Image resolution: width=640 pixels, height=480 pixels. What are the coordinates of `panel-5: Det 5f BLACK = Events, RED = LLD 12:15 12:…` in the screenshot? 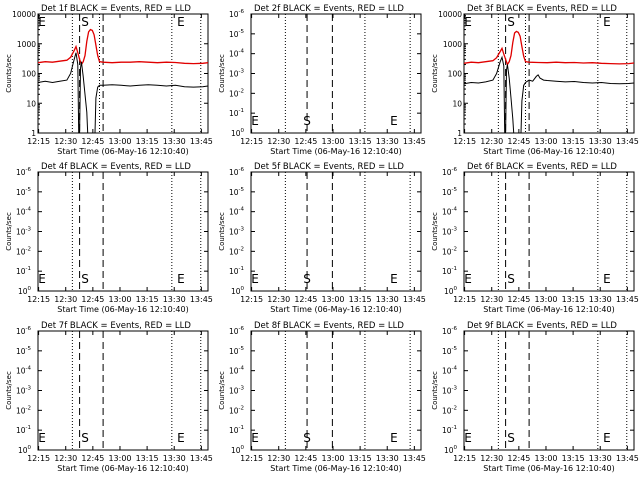 It's located at (322, 238).